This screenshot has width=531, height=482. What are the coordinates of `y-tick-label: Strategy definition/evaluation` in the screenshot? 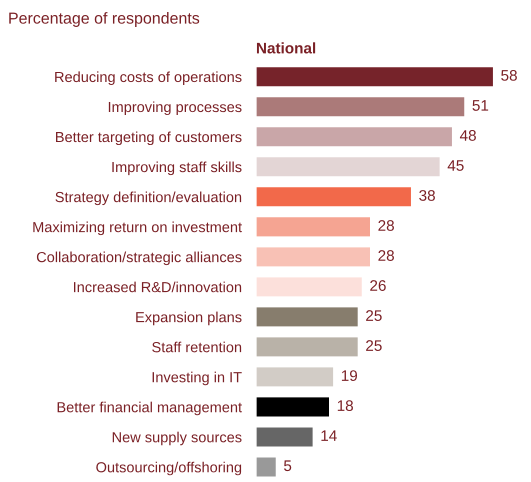 It's located at (148, 199).